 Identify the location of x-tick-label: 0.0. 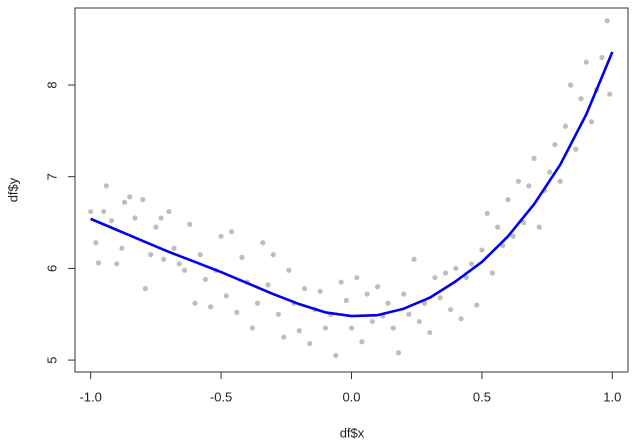
(351, 396).